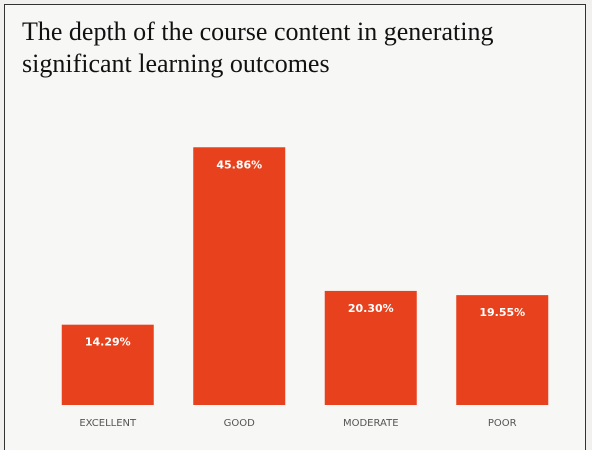 The image size is (592, 450). I want to click on data-label: 45.86%, so click(239, 164).